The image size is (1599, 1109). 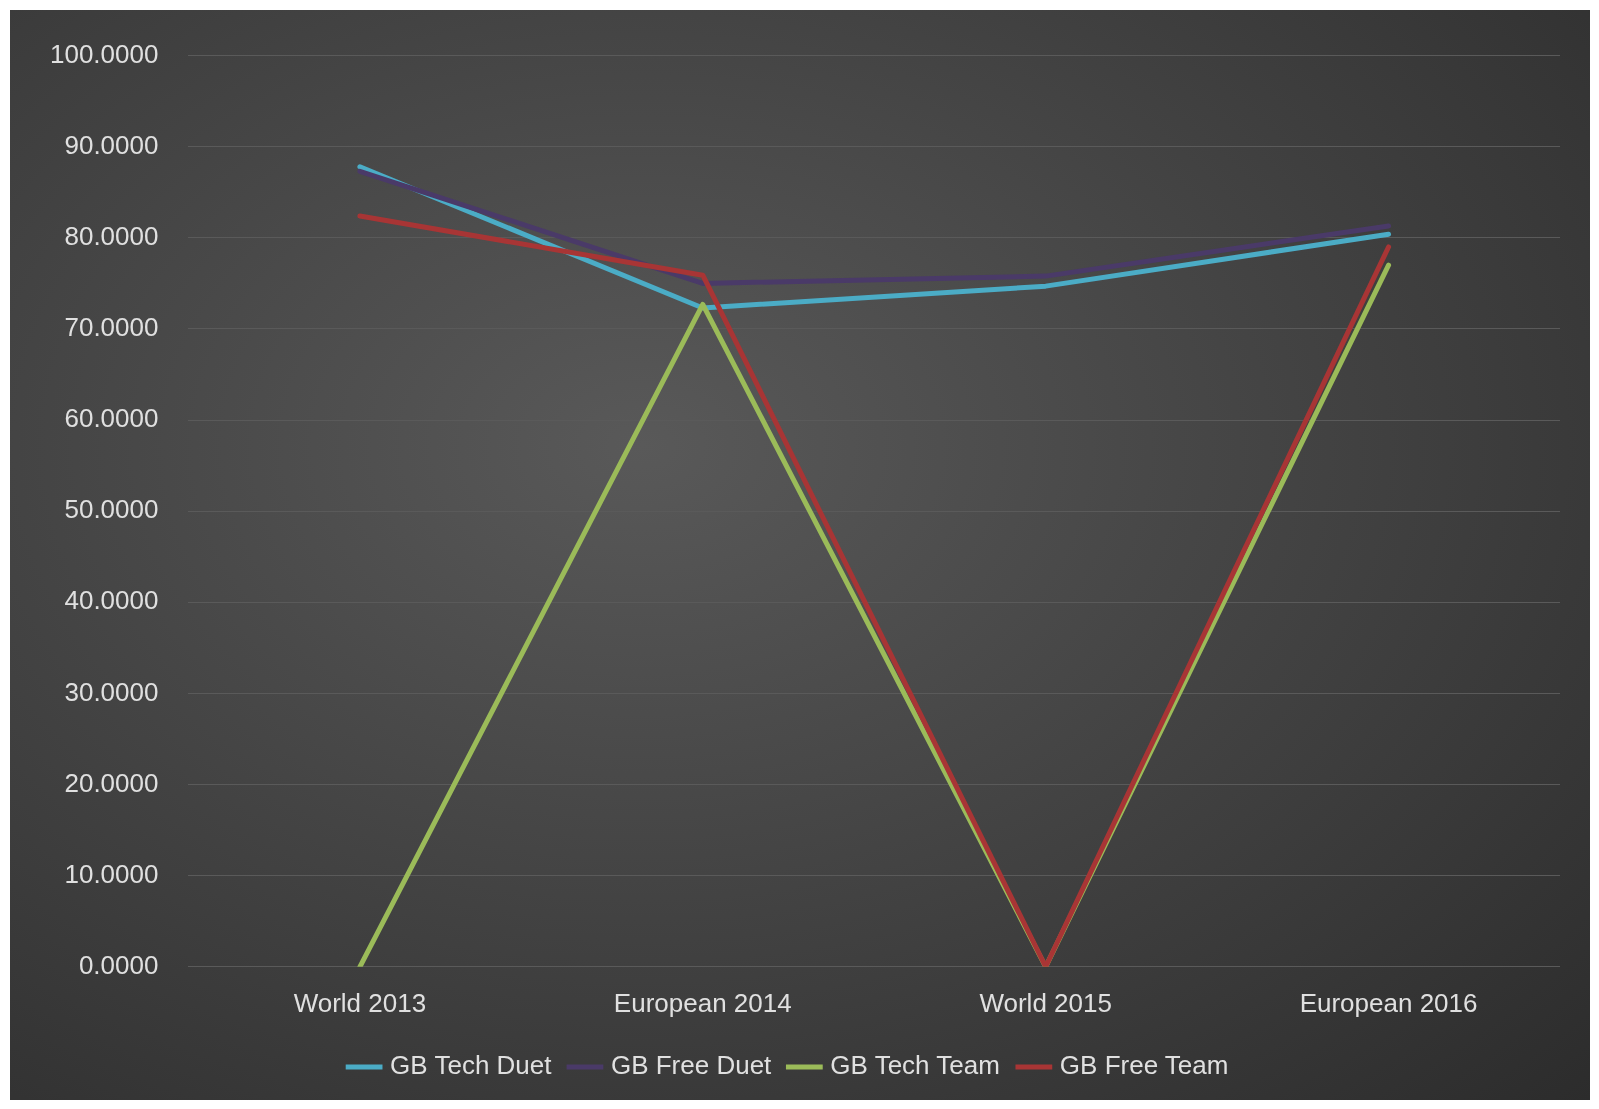 What do you see at coordinates (111, 236) in the screenshot?
I see `y-tick-label: 80.0000` at bounding box center [111, 236].